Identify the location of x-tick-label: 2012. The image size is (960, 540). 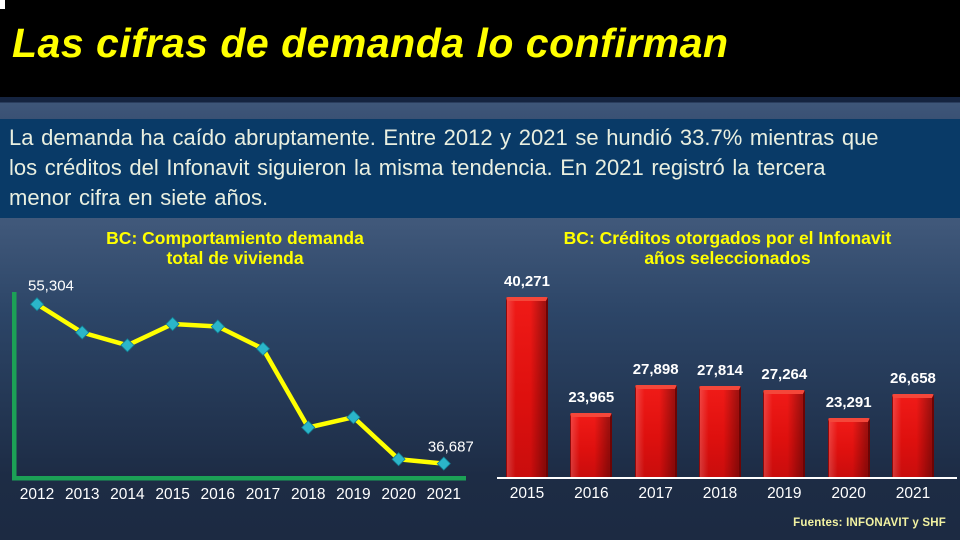
(37, 494).